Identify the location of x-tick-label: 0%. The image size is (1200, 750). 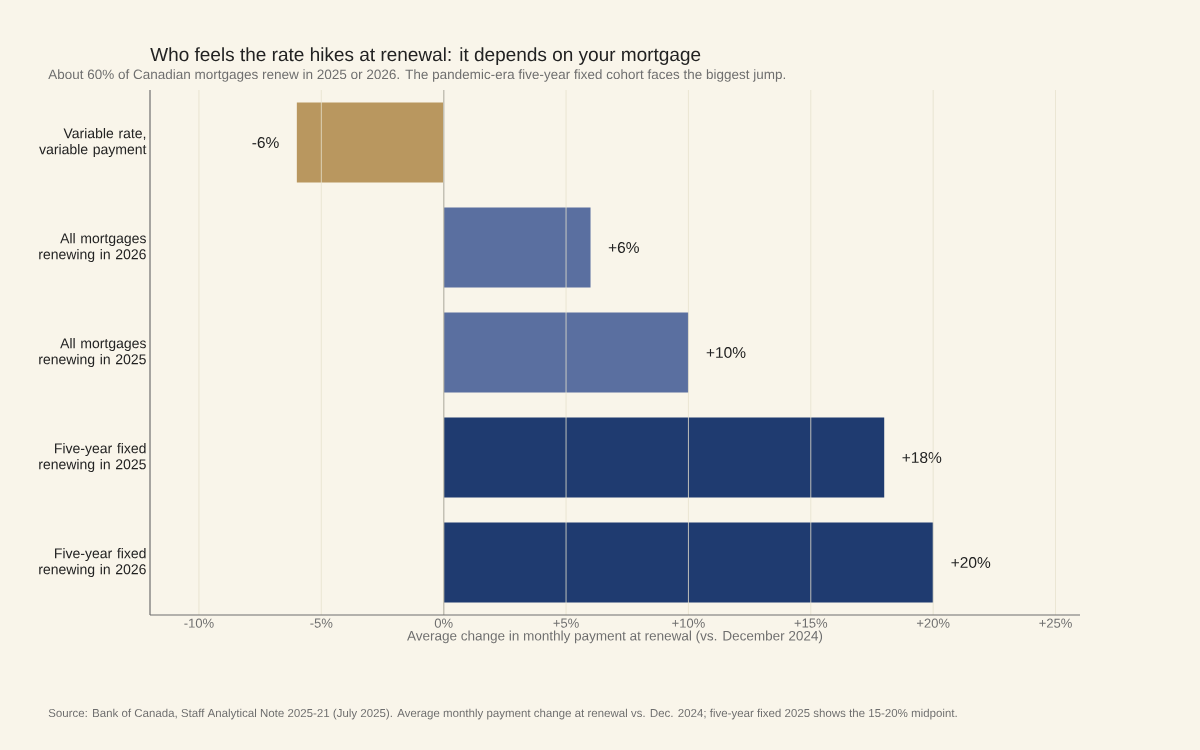
(443, 623).